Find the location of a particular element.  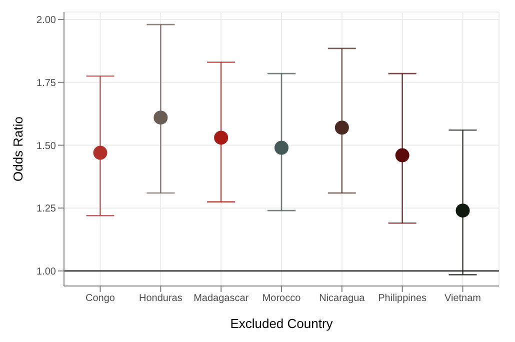

y-tick-label: 1.75 is located at coordinates (46, 83).